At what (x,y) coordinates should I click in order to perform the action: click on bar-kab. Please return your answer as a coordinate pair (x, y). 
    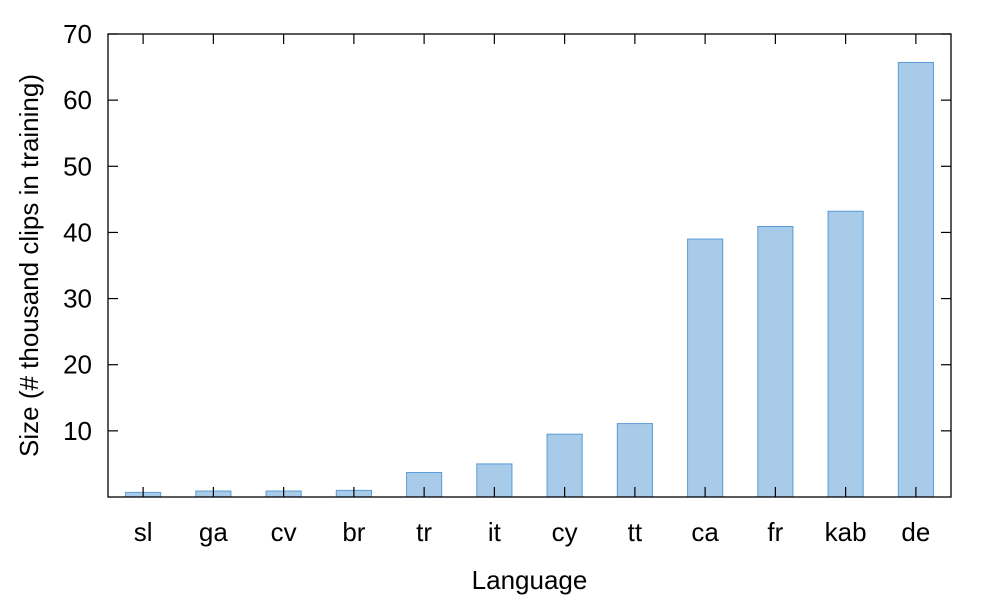
    Looking at the image, I should click on (845, 354).